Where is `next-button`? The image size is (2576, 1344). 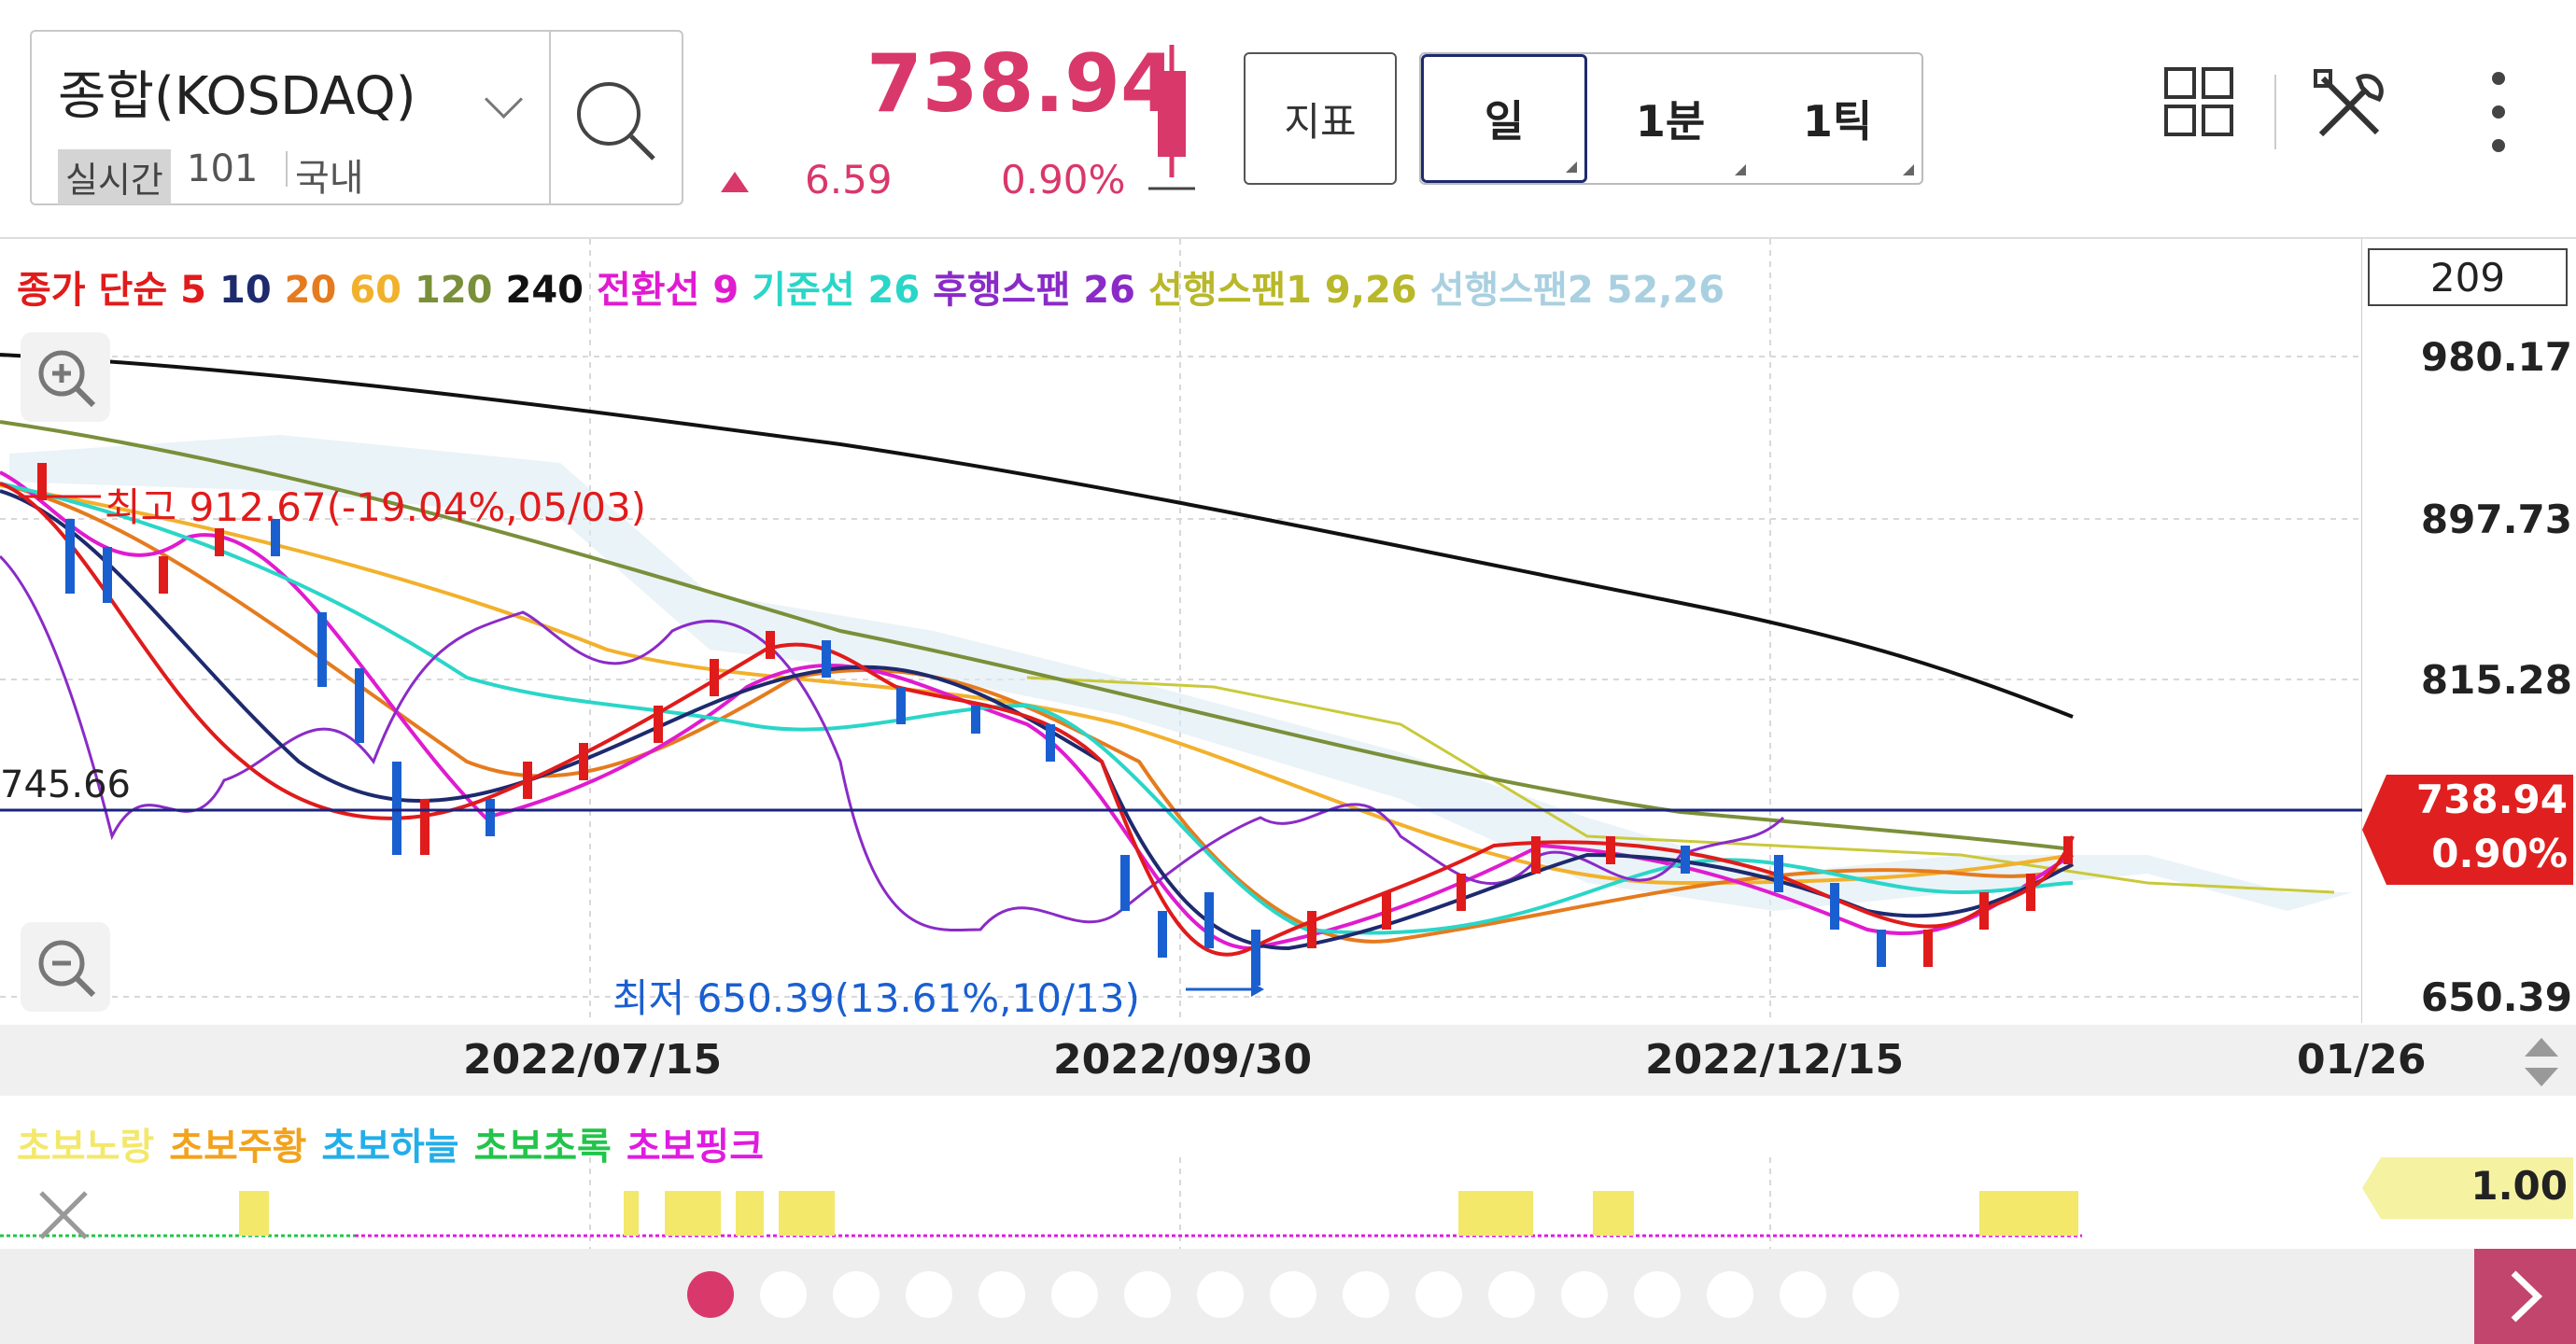
next-button is located at coordinates (2525, 1296).